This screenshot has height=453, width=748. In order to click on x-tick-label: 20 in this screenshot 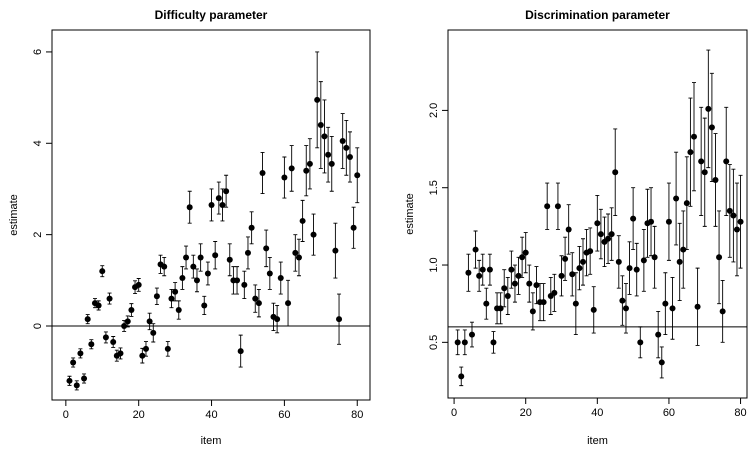, I will do `click(139, 415)`.